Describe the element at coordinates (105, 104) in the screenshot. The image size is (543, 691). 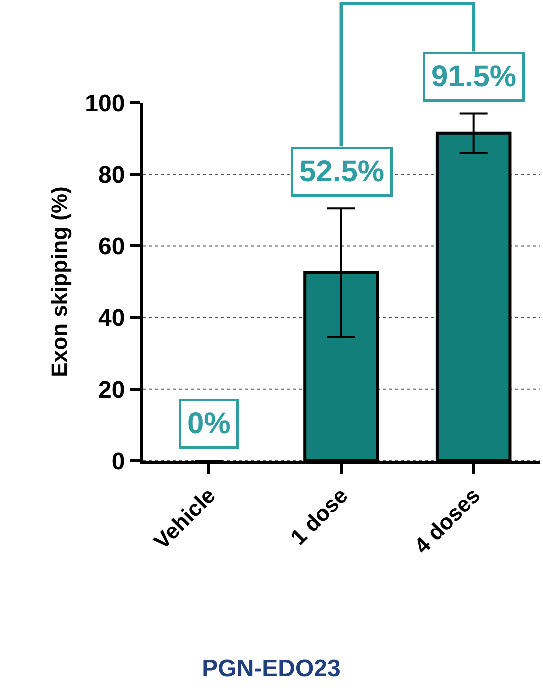
I see `y-tick-label: 100` at that location.